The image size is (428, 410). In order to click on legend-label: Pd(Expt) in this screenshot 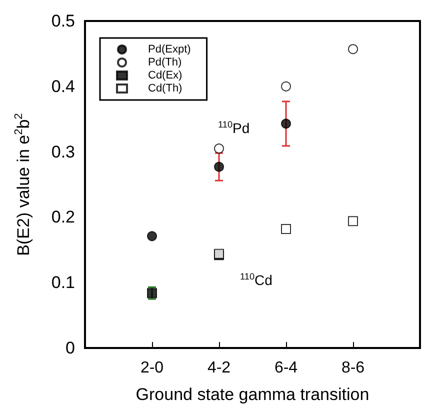, I will do `click(169, 50)`.